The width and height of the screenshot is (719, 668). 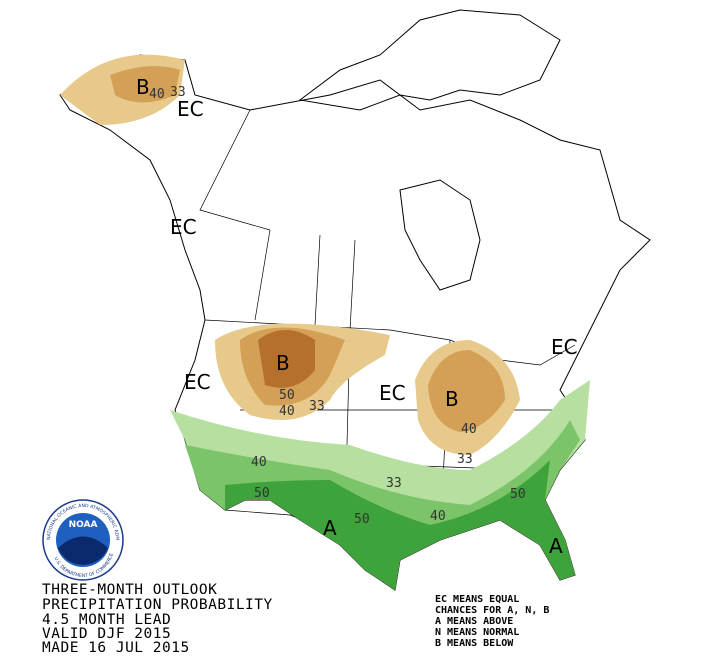 I want to click on title-line: MADE 16 JUL 2015, so click(x=116, y=648).